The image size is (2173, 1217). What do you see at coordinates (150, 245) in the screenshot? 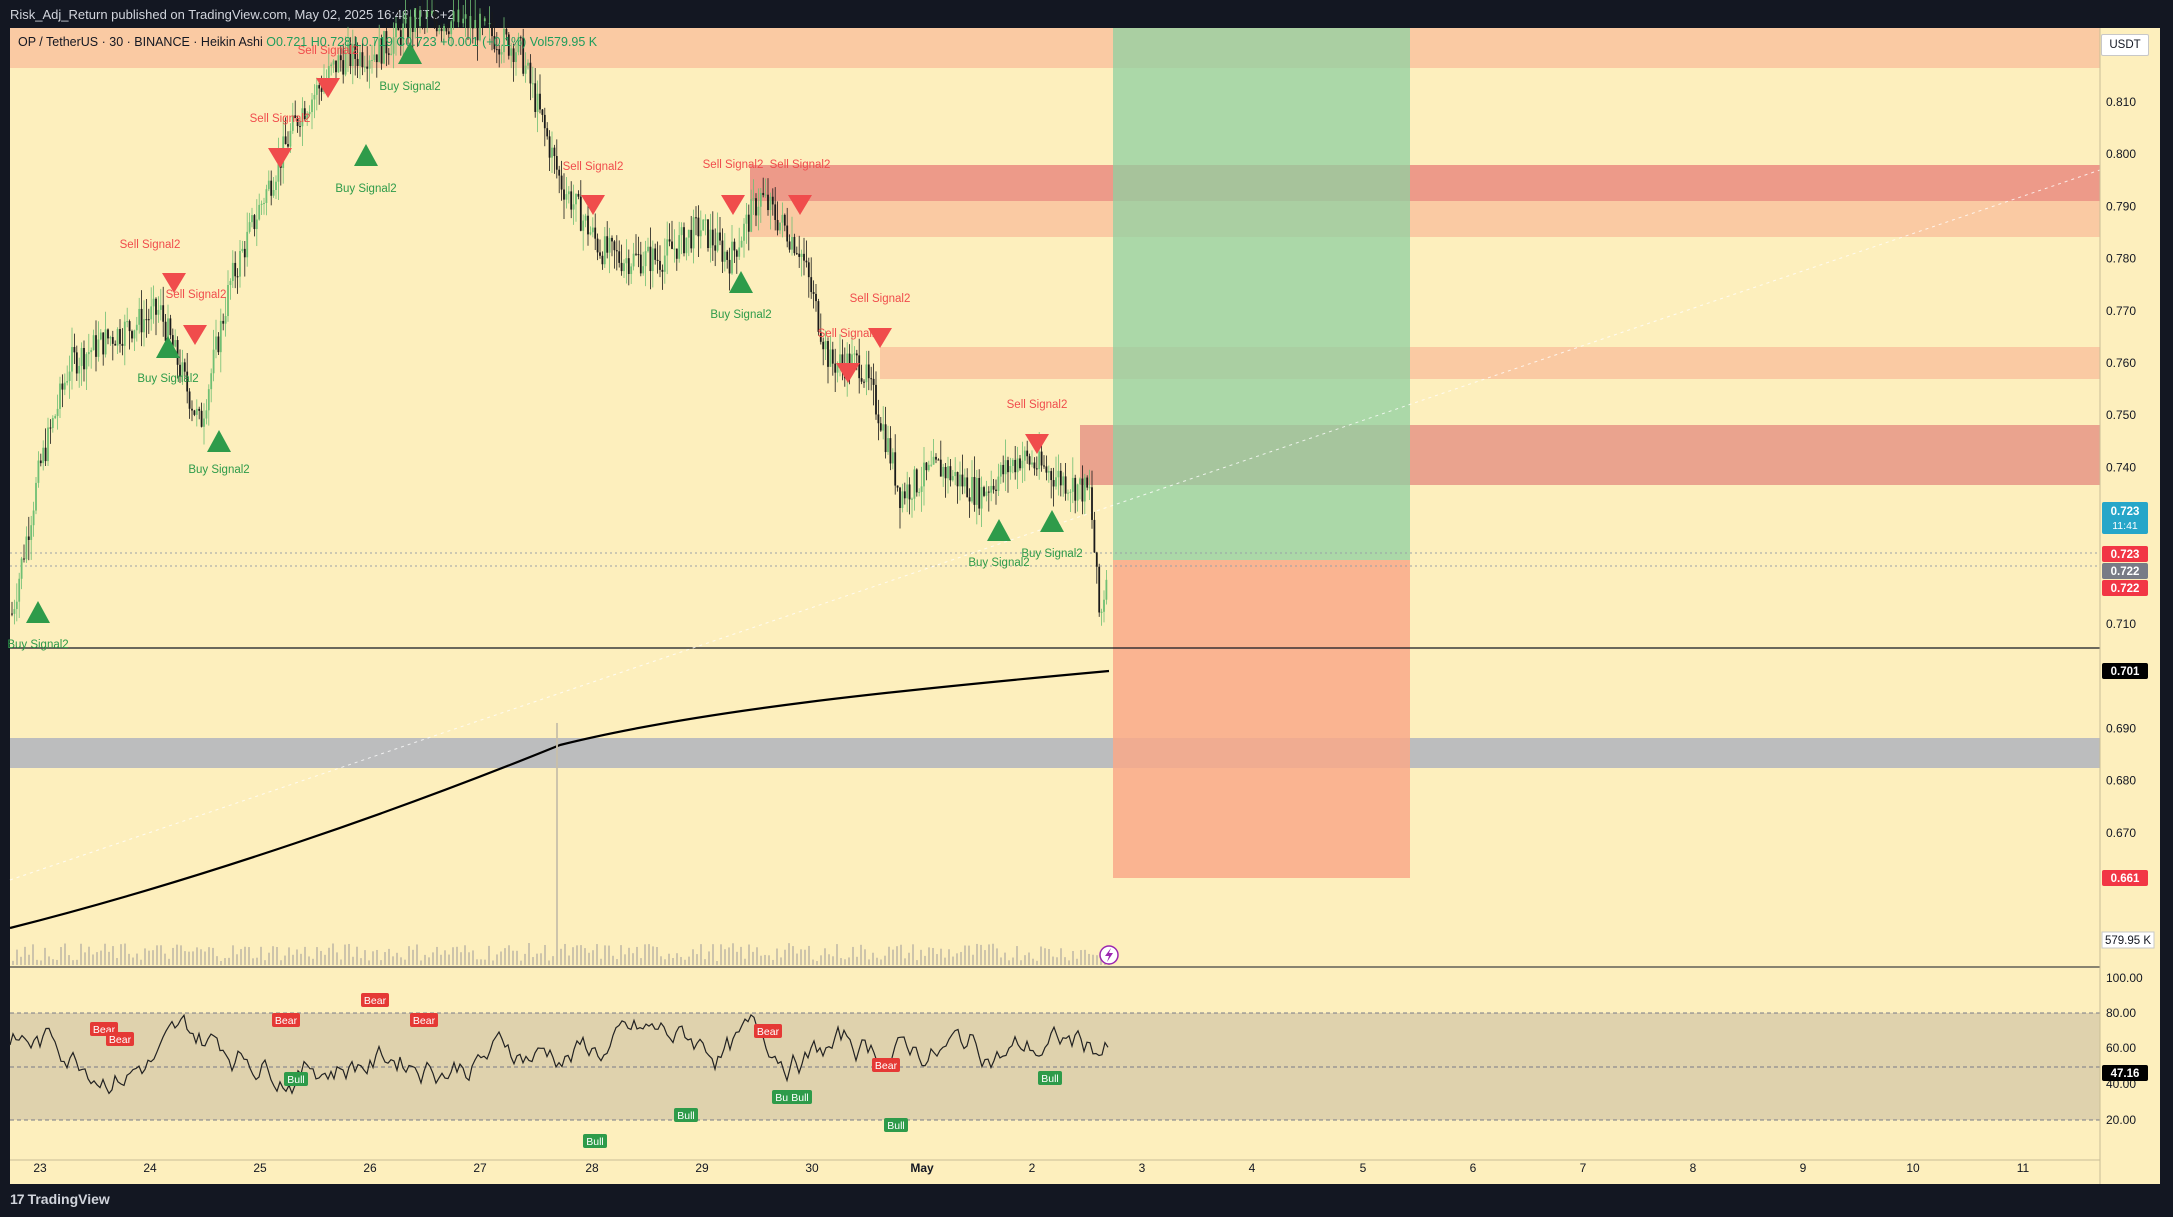
I see `sell-signal-label: Sell Signal2` at bounding box center [150, 245].